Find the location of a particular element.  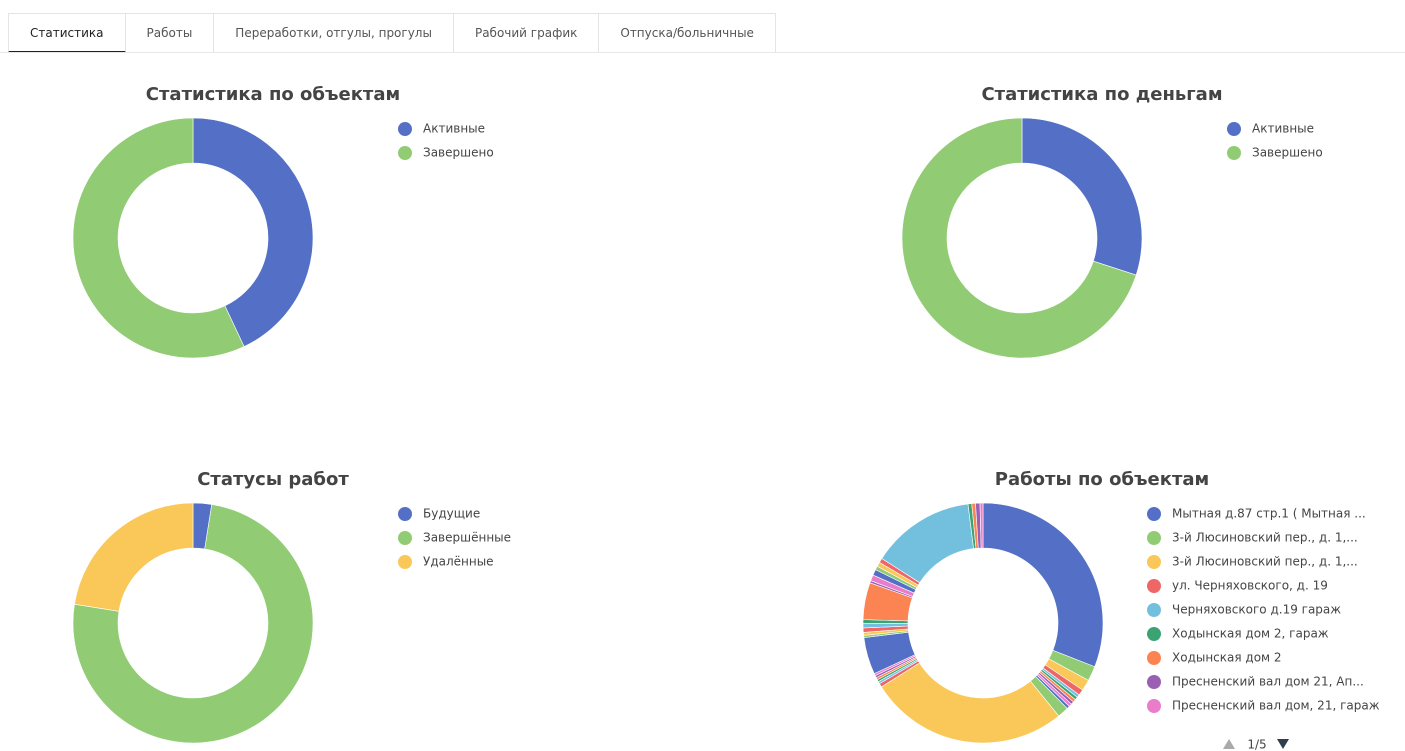

legend-label: Будущие is located at coordinates (451, 514).